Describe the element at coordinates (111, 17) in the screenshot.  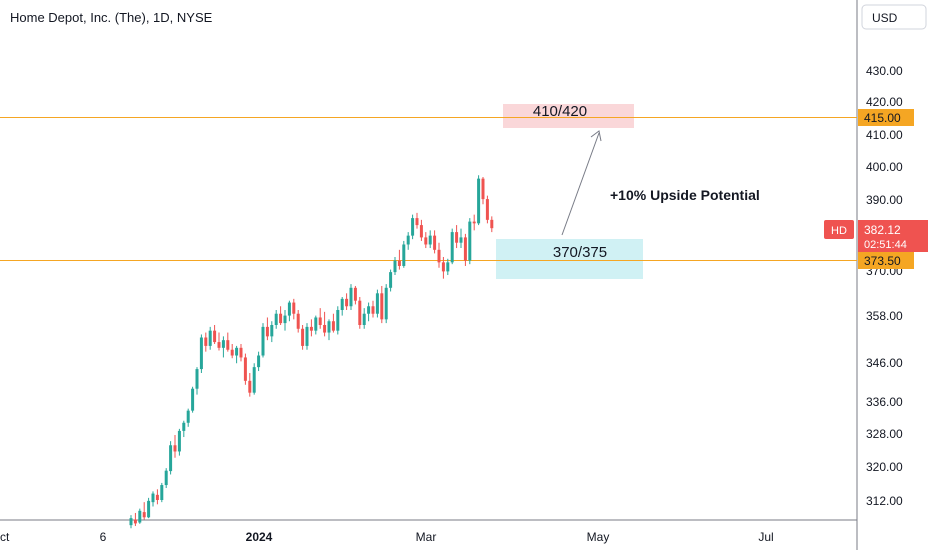
I see `chart-title: Home Depot, Inc. (The), 1D, NYSE` at that location.